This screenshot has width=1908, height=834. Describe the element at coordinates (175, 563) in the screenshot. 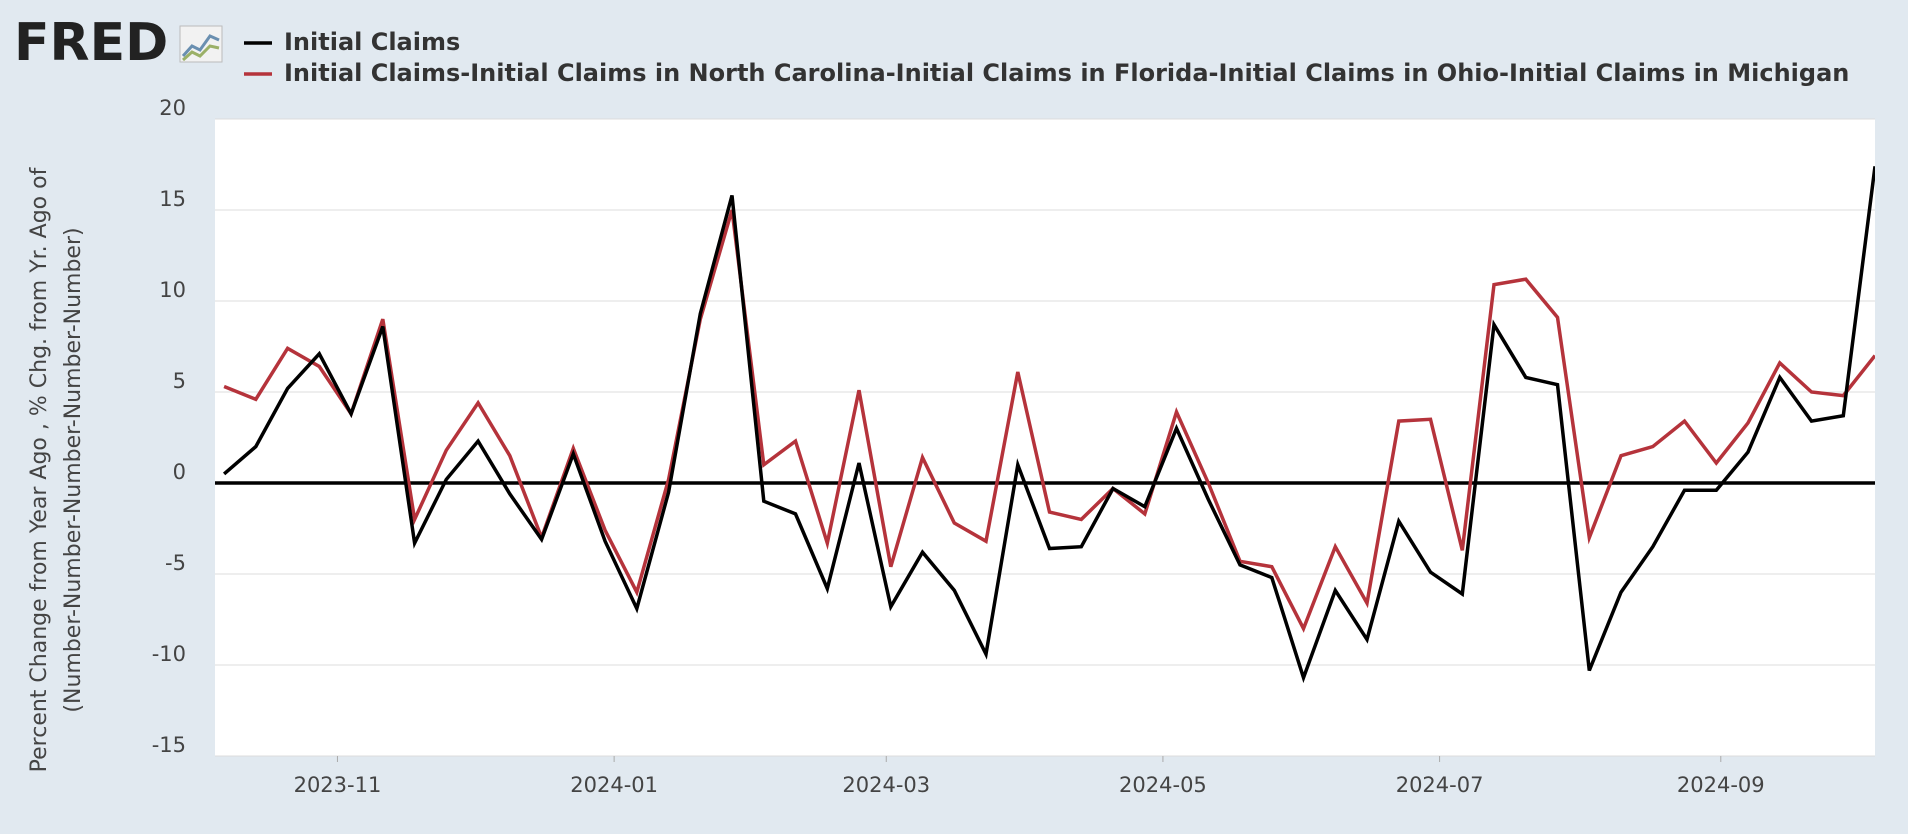

I see `y-tick-label: -5` at that location.